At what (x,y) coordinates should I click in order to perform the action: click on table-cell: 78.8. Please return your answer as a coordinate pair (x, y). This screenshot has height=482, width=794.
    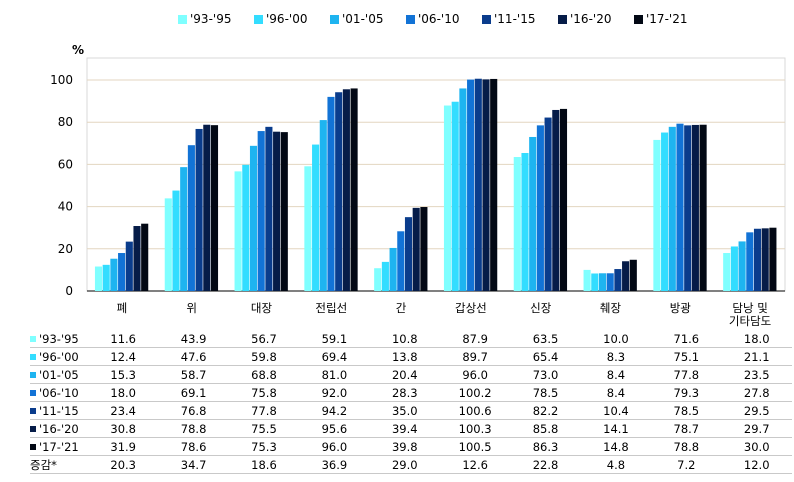
    Looking at the image, I should click on (193, 428).